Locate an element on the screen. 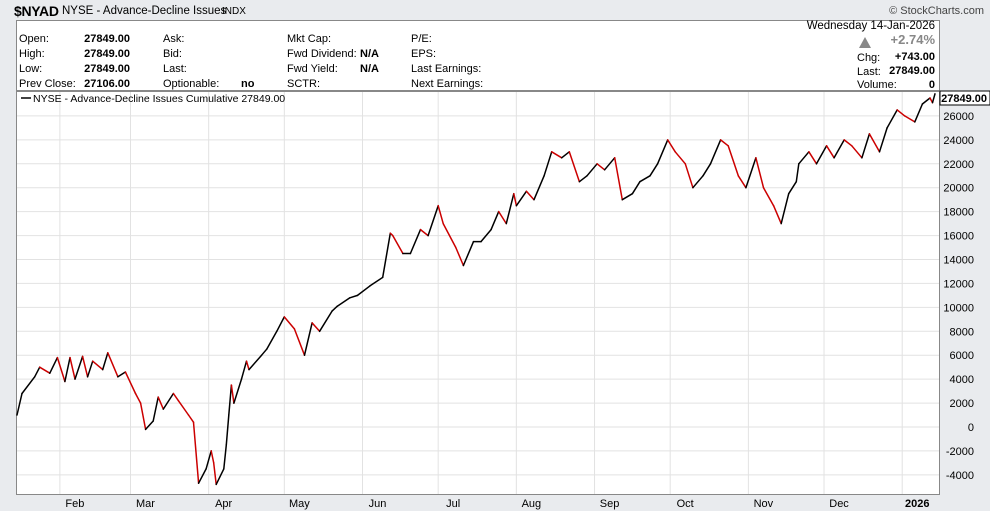 The image size is (990, 511). x-tick-label: Dec is located at coordinates (839, 504).